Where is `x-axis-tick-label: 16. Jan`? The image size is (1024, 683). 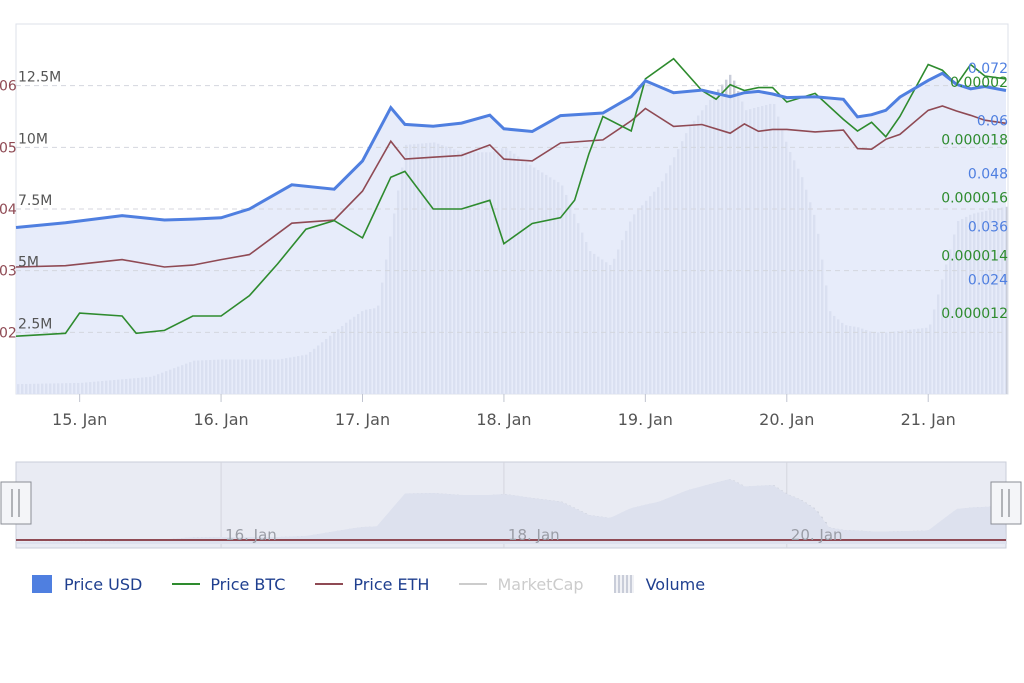
x-axis-tick-label: 16. Jan is located at coordinates (220, 419).